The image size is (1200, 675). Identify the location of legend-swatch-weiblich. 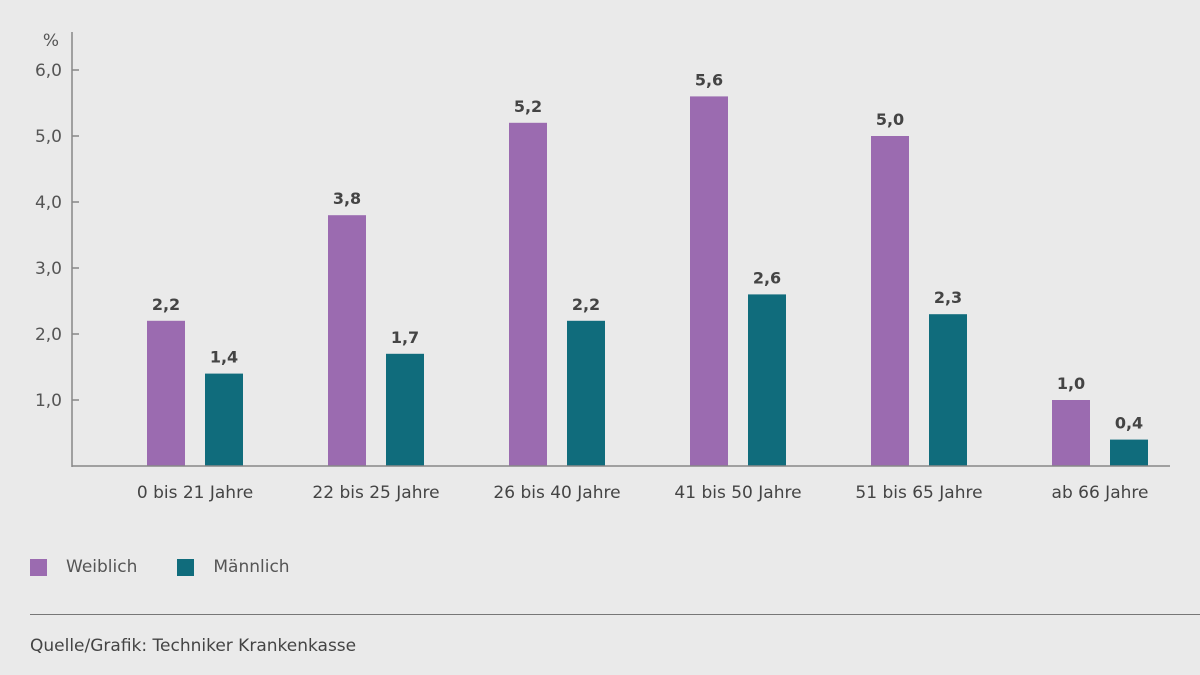
(38, 567).